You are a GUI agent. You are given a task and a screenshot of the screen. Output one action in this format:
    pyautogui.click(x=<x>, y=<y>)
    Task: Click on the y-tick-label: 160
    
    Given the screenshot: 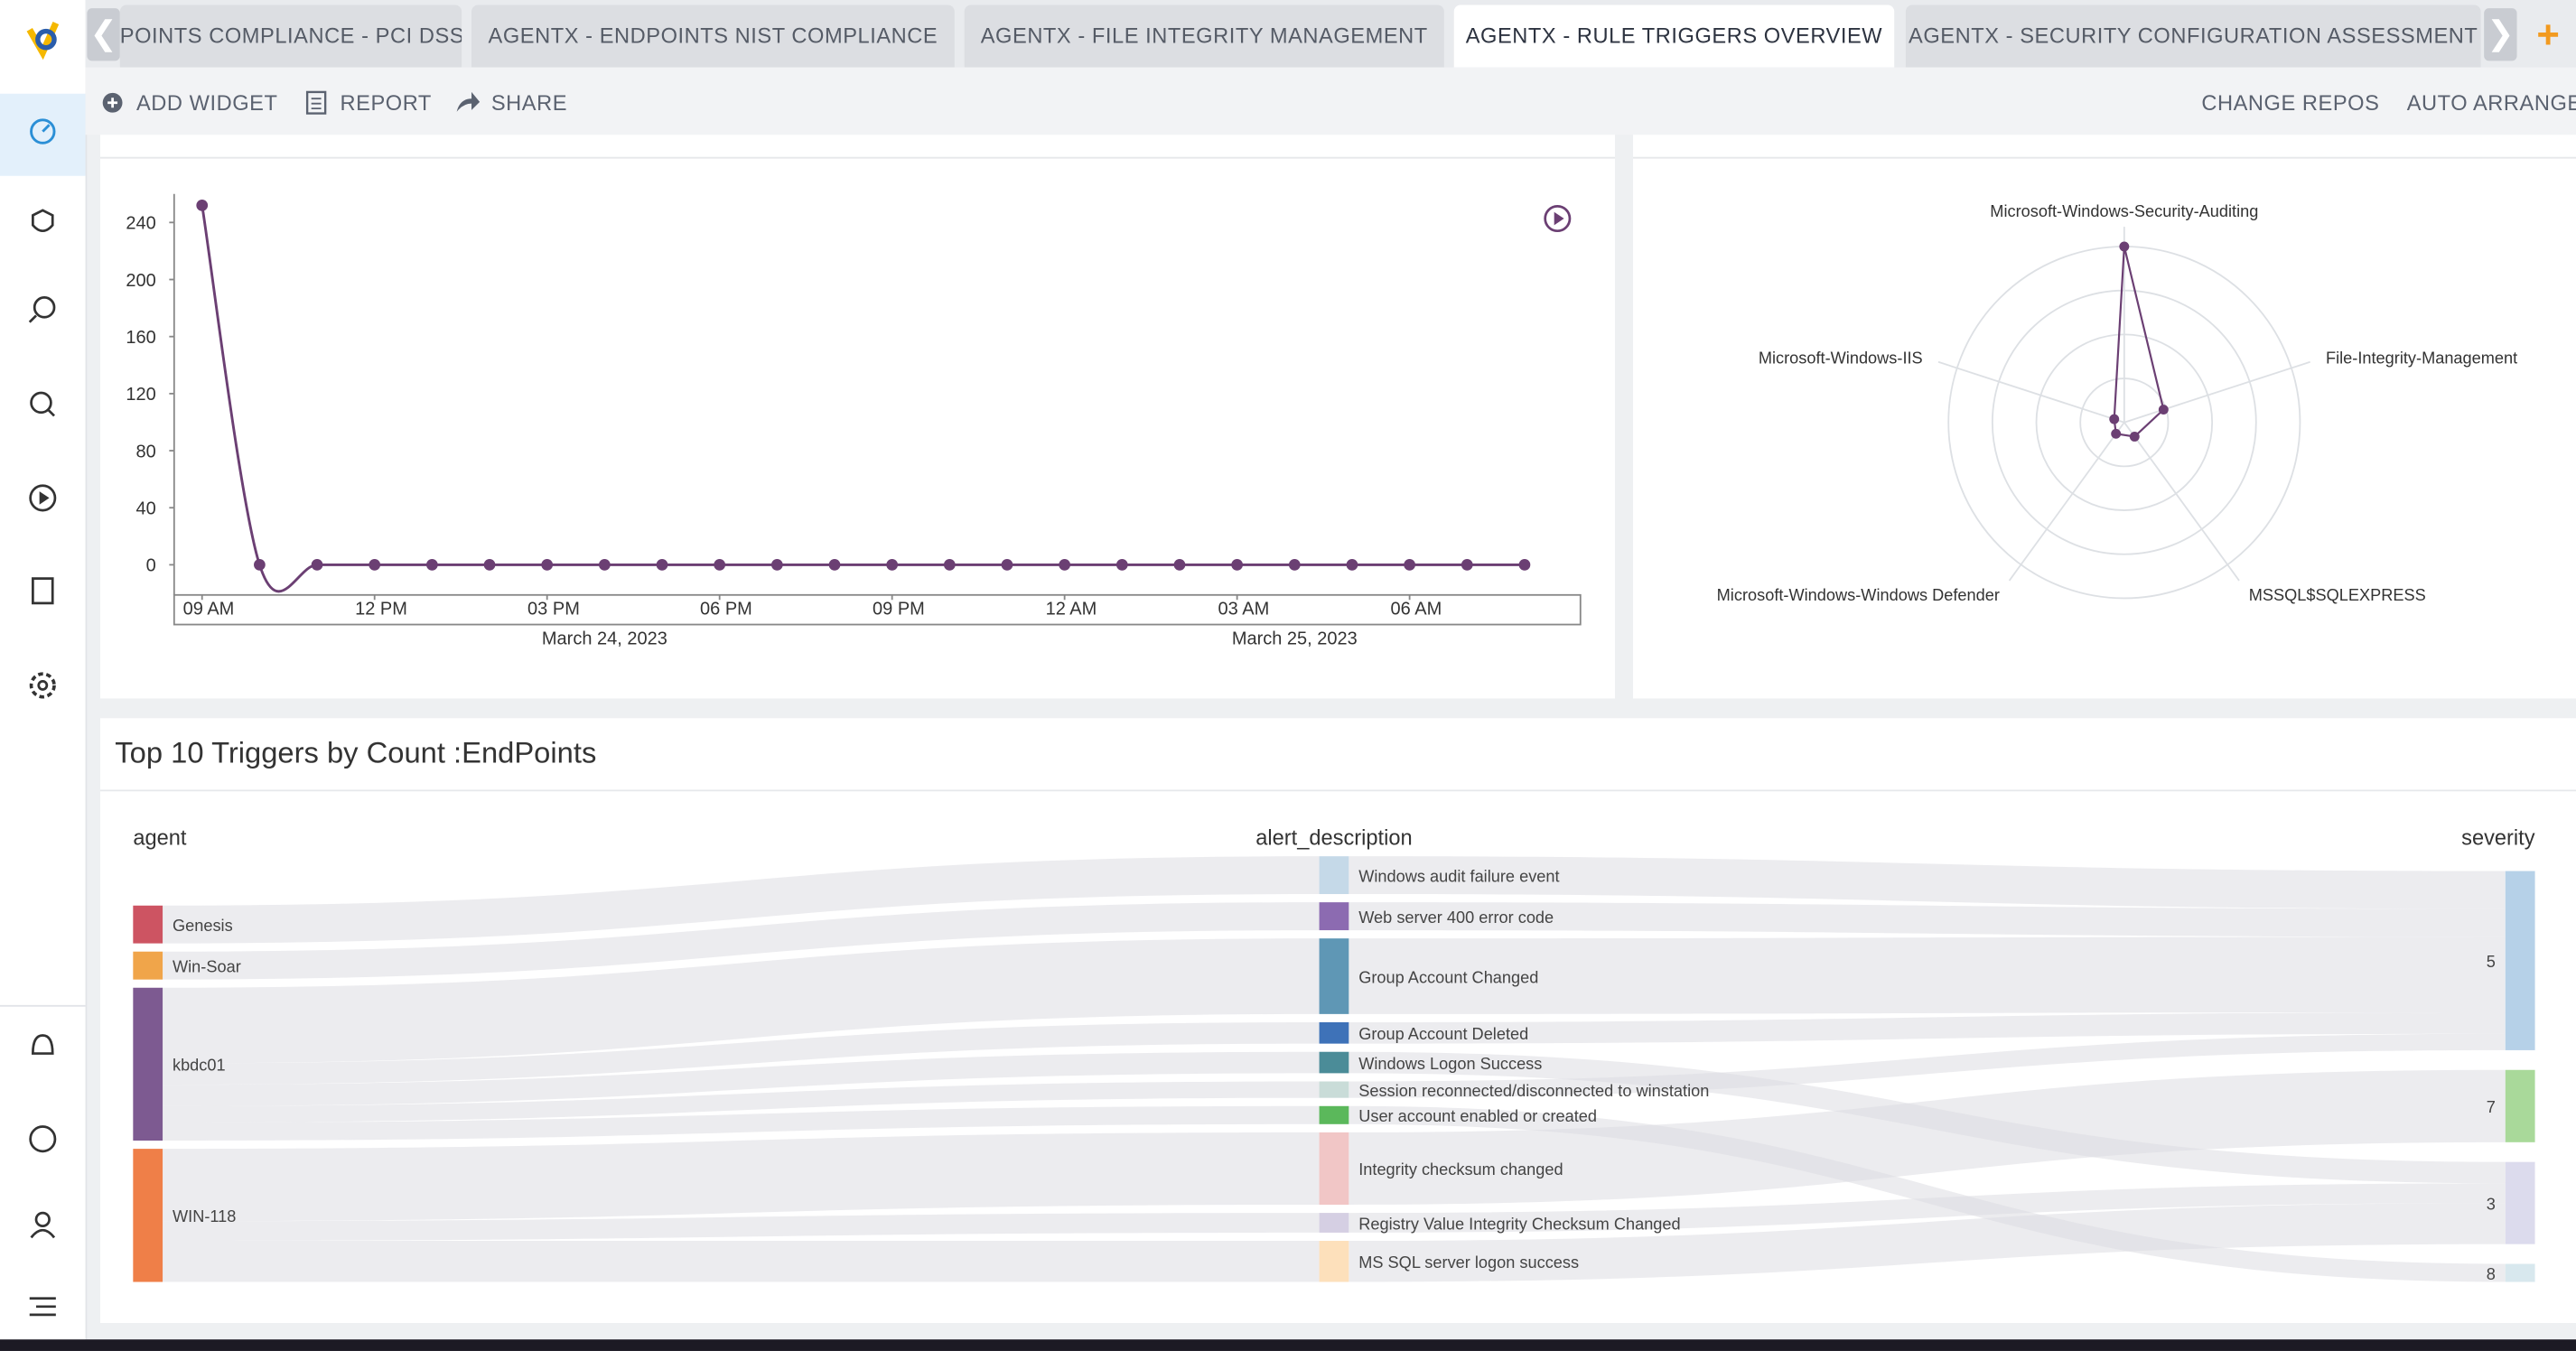 What is the action you would take?
    pyautogui.click(x=140, y=338)
    